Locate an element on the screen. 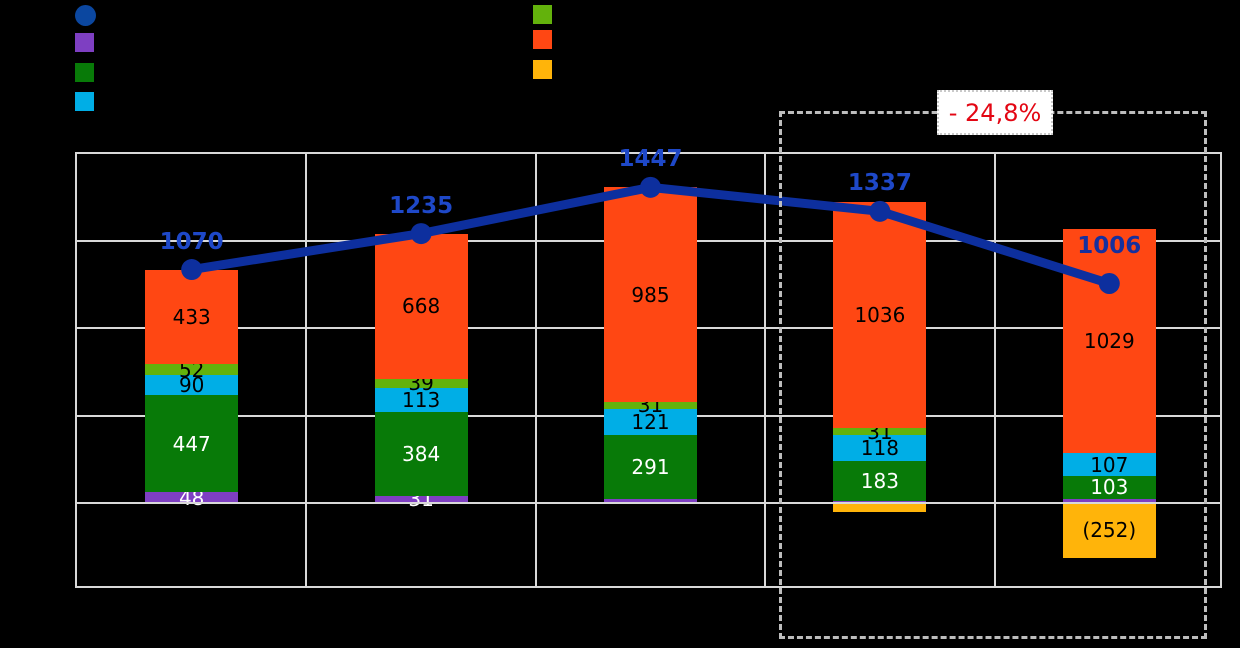  bar-segment-orange: 433 is located at coordinates (192, 316).